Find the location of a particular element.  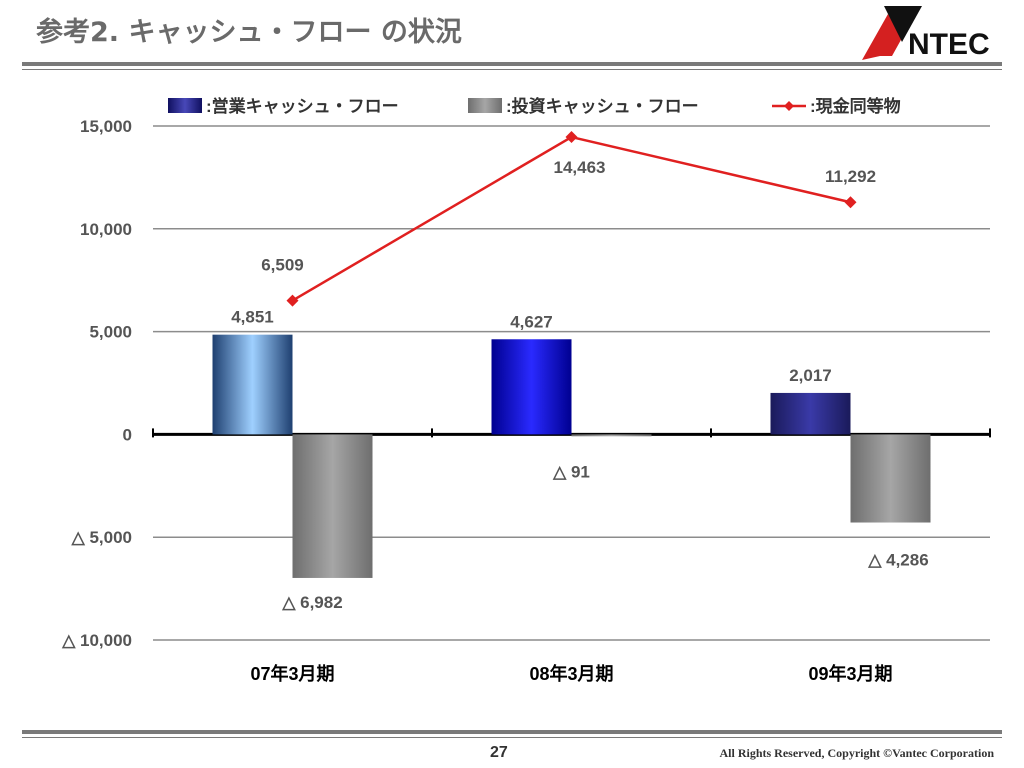

legend-label-cash: :現金同等物 is located at coordinates (855, 106).